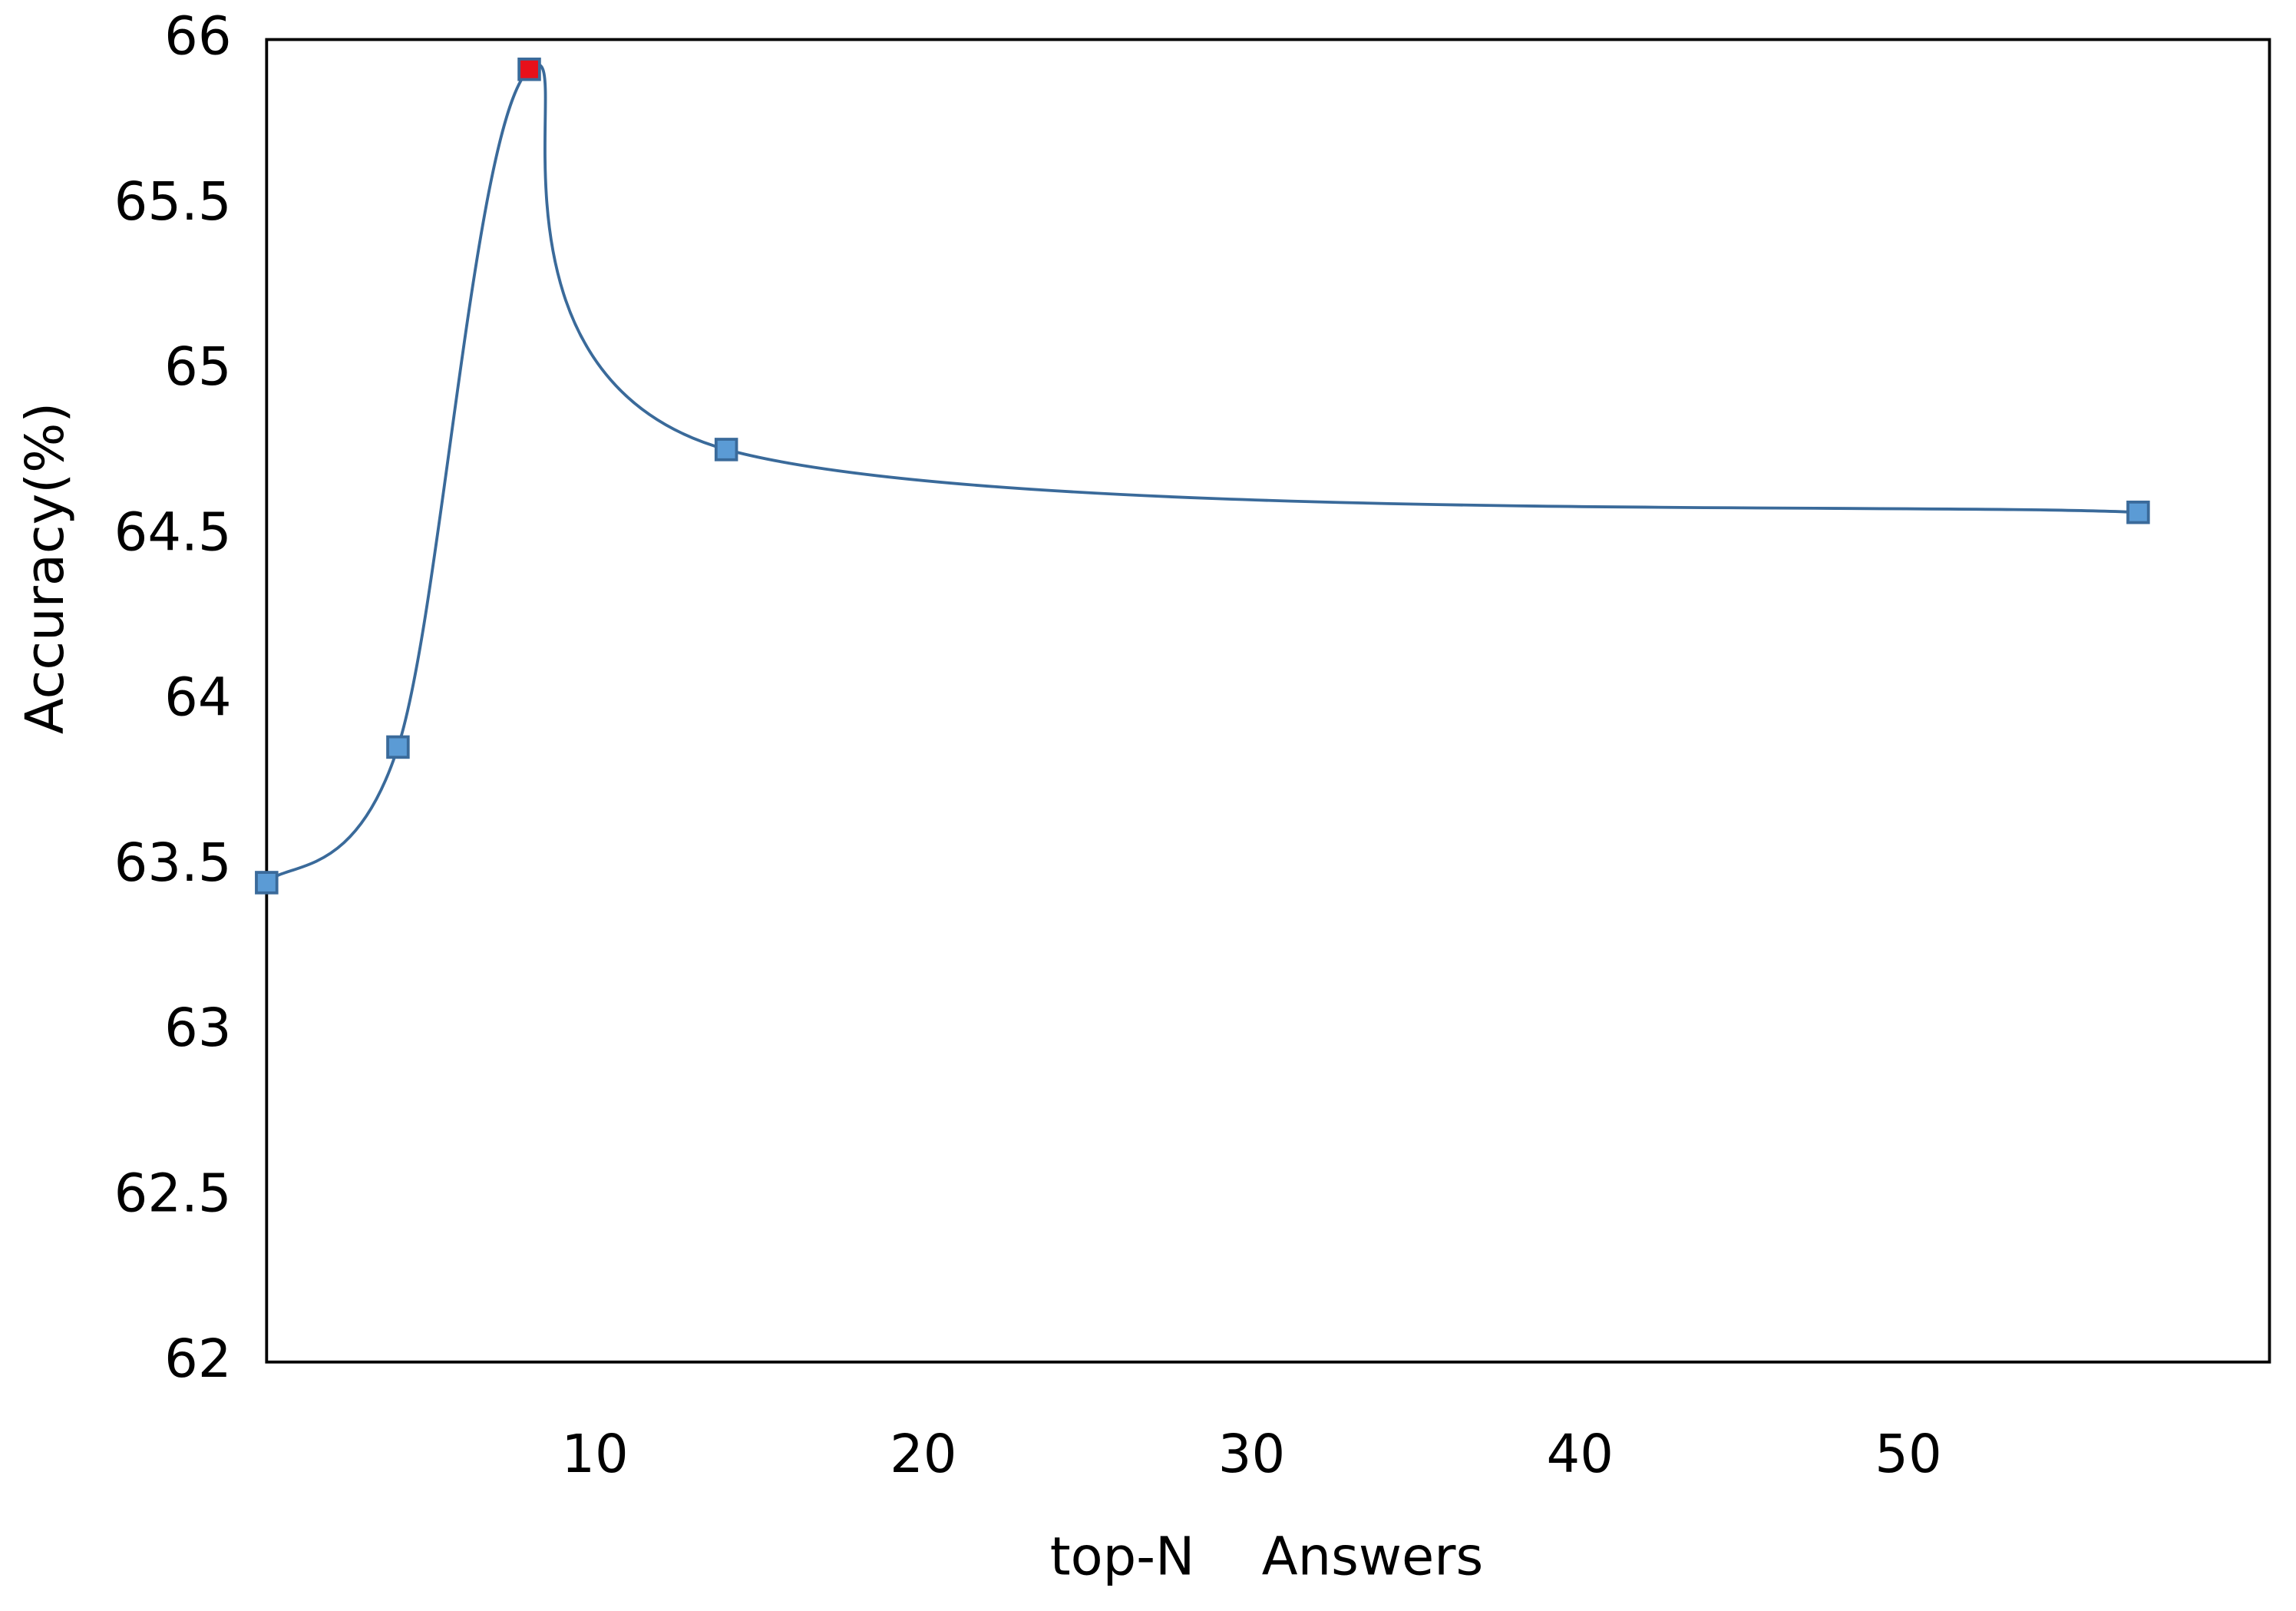 This screenshot has width=2296, height=1611. Describe the element at coordinates (1581, 1455) in the screenshot. I see `x-tick-label: 40` at that location.